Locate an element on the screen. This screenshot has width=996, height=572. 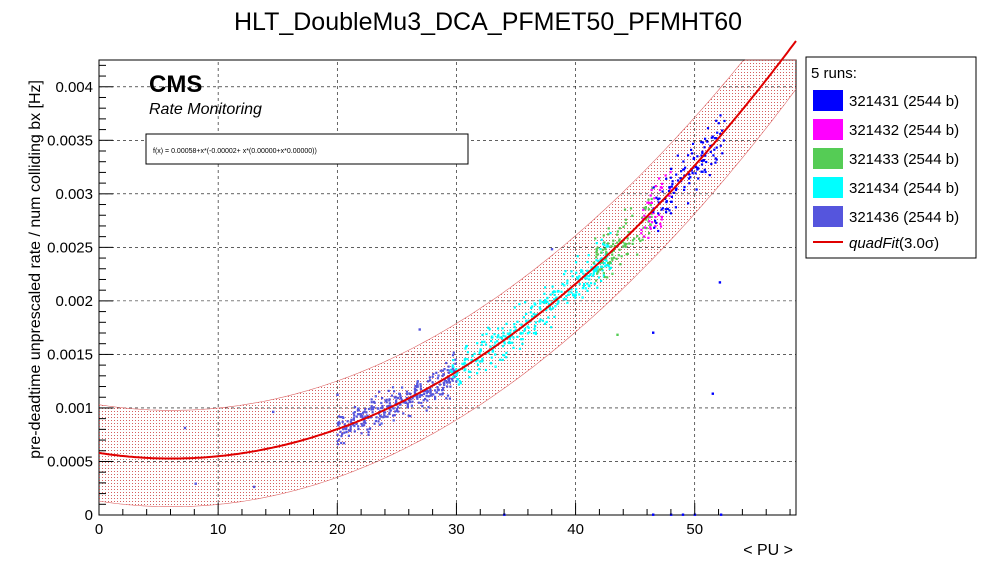
y-tick-label: 0.0035 is located at coordinates (70, 140).